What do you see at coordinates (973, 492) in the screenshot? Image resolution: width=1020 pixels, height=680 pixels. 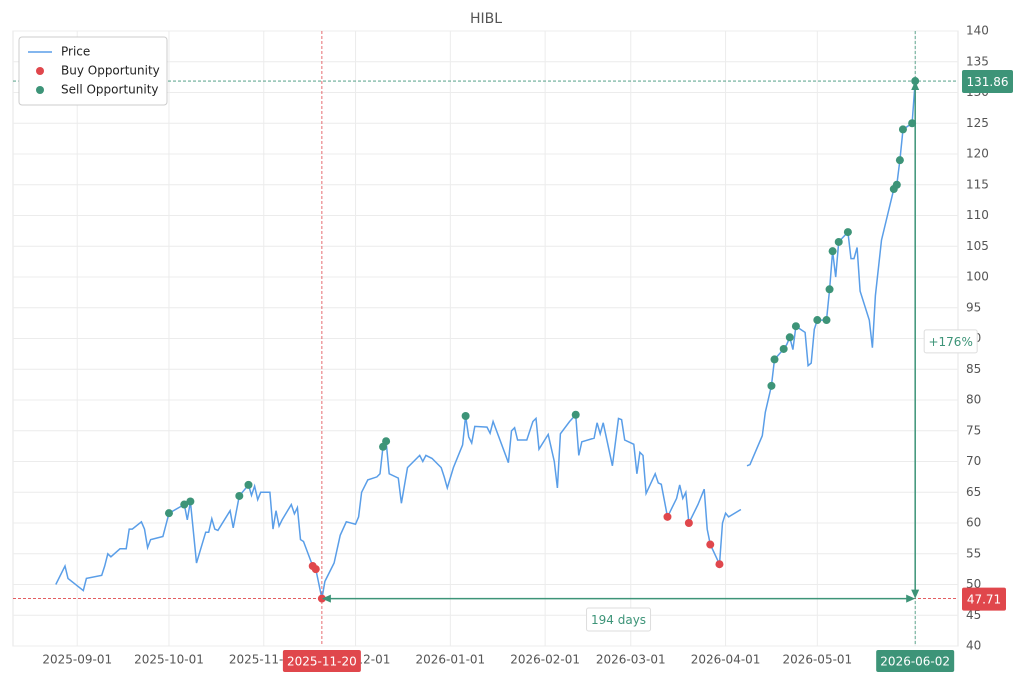 I see `y-tick-label: 65` at bounding box center [973, 492].